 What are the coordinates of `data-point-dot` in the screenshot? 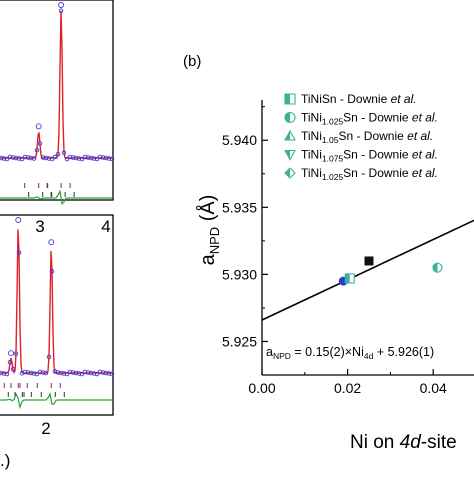 It's located at (369, 261).